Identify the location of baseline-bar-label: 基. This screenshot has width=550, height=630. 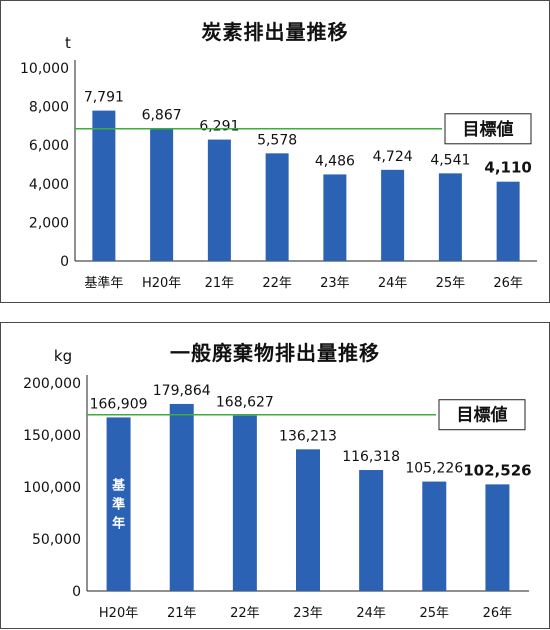
(118, 485).